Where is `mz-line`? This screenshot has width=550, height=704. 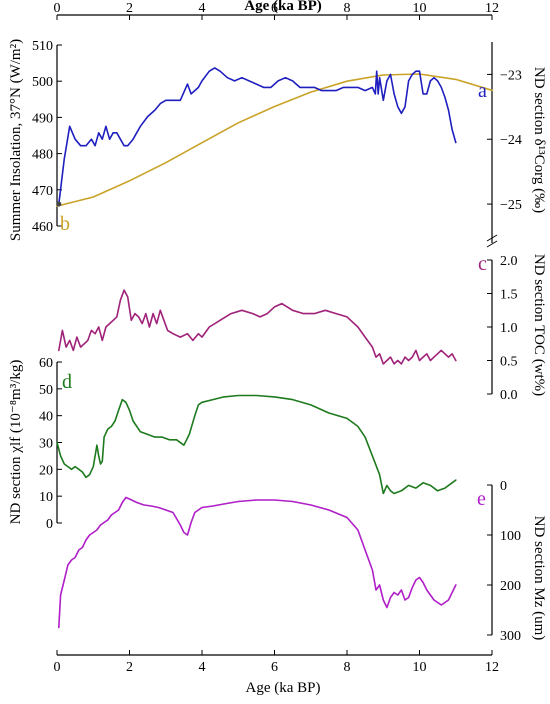 mz-line is located at coordinates (257, 562).